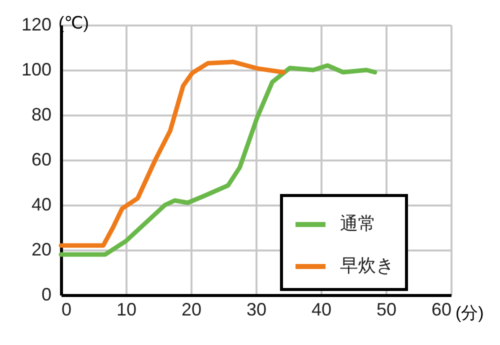 The image size is (500, 345). I want to click on x-tick-label: 20, so click(191, 310).